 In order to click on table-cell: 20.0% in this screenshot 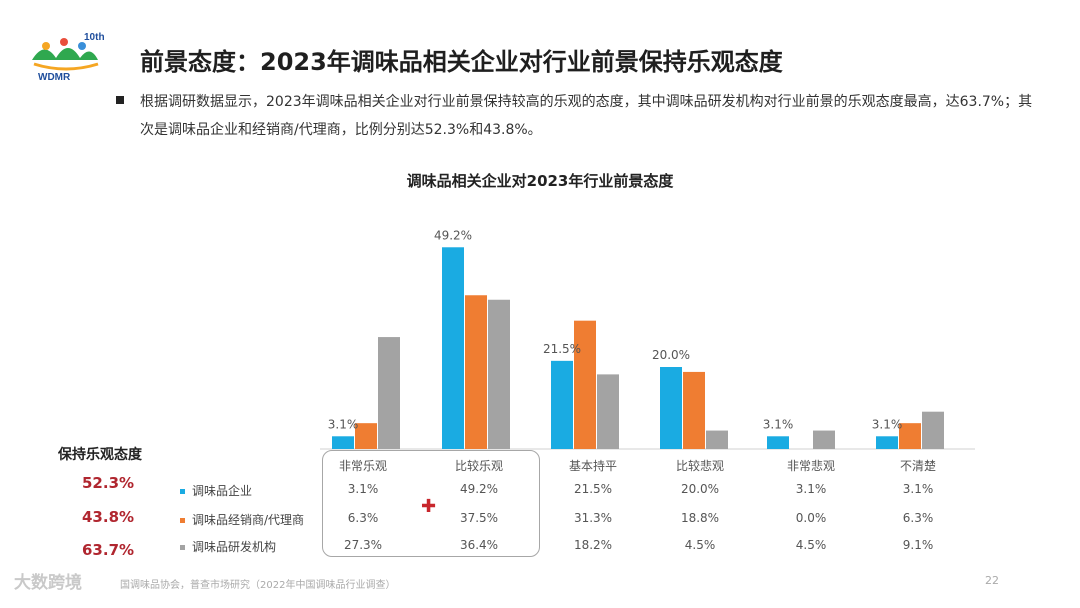, I will do `click(700, 489)`.